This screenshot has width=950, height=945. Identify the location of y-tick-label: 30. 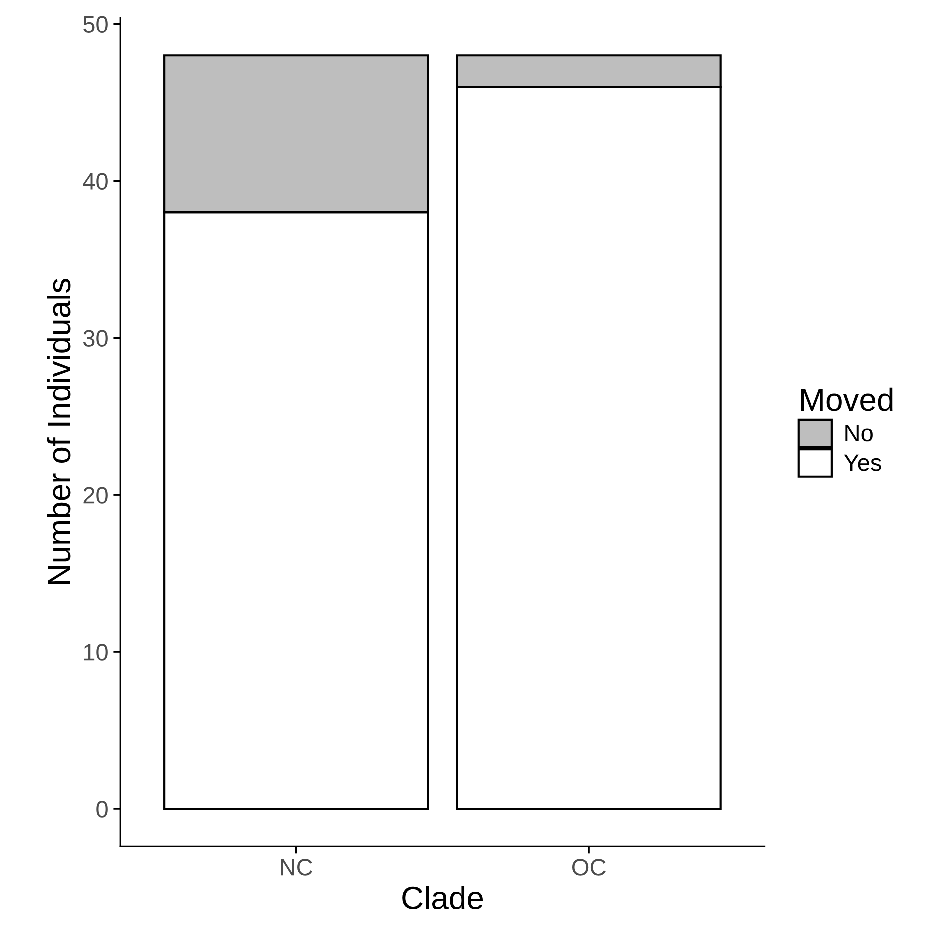
(95, 338).